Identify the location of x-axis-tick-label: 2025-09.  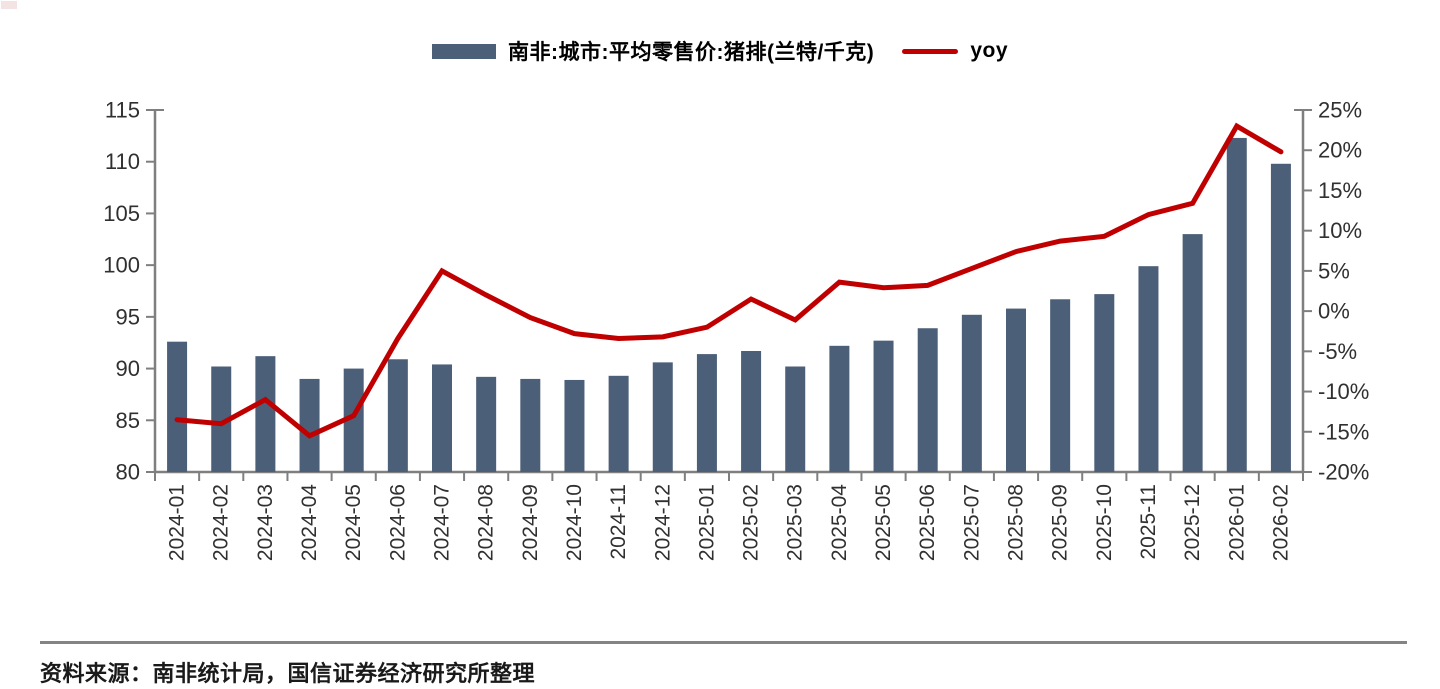
(1060, 522).